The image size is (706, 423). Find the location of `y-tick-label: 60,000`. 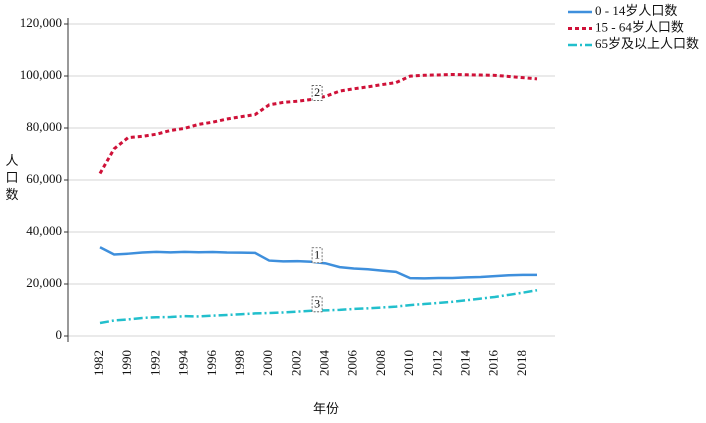

y-tick-label: 60,000 is located at coordinates (44, 178).